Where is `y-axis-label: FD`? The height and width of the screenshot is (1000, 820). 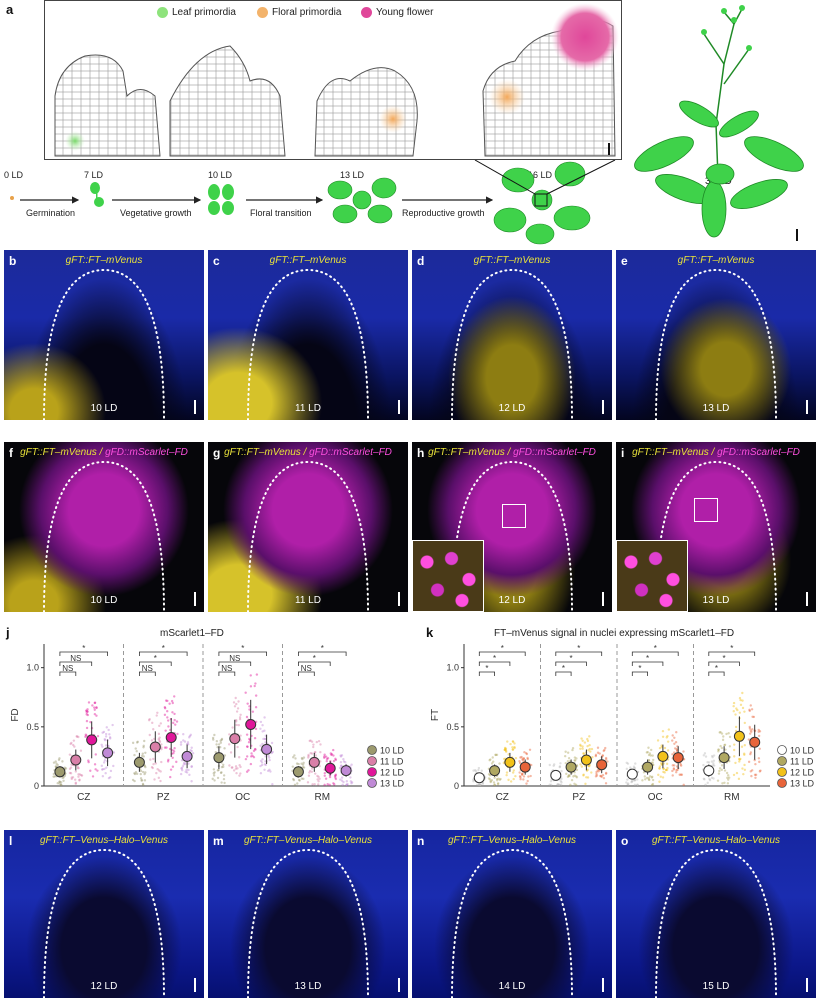
y-axis-label: FD is located at coordinates (15, 714).